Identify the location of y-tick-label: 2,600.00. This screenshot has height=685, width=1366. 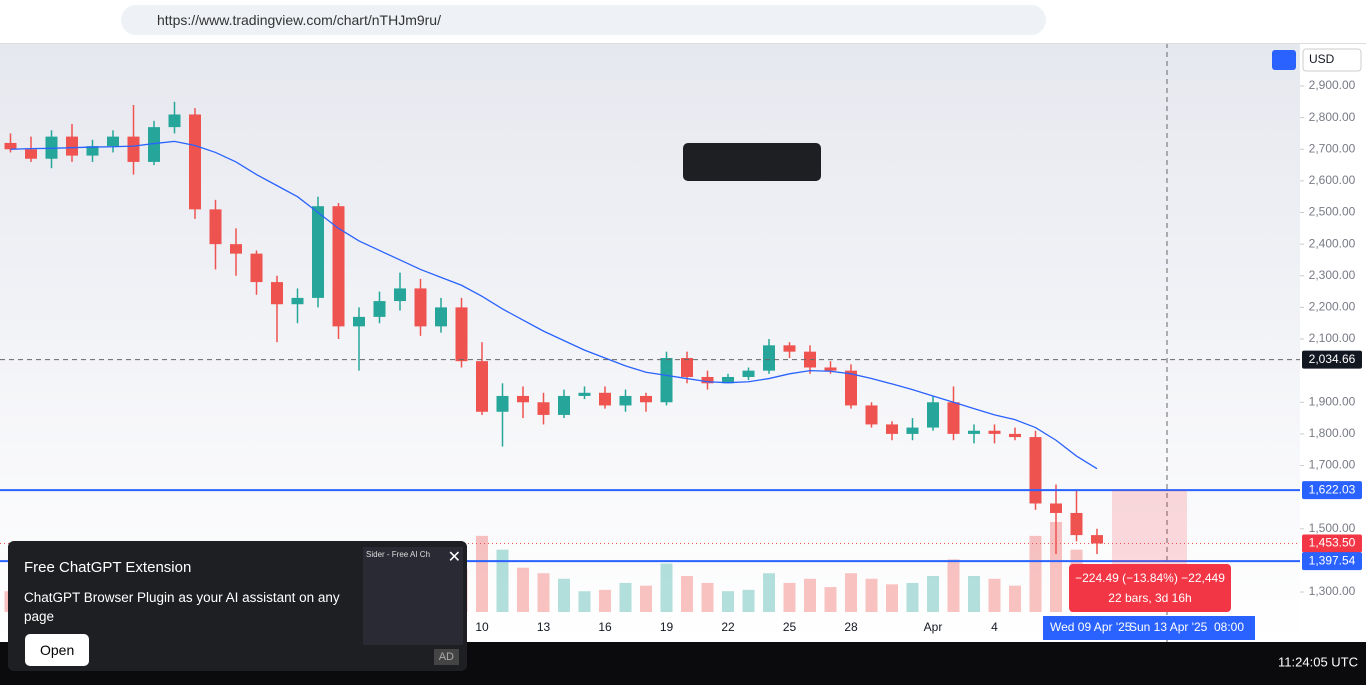
(1332, 180).